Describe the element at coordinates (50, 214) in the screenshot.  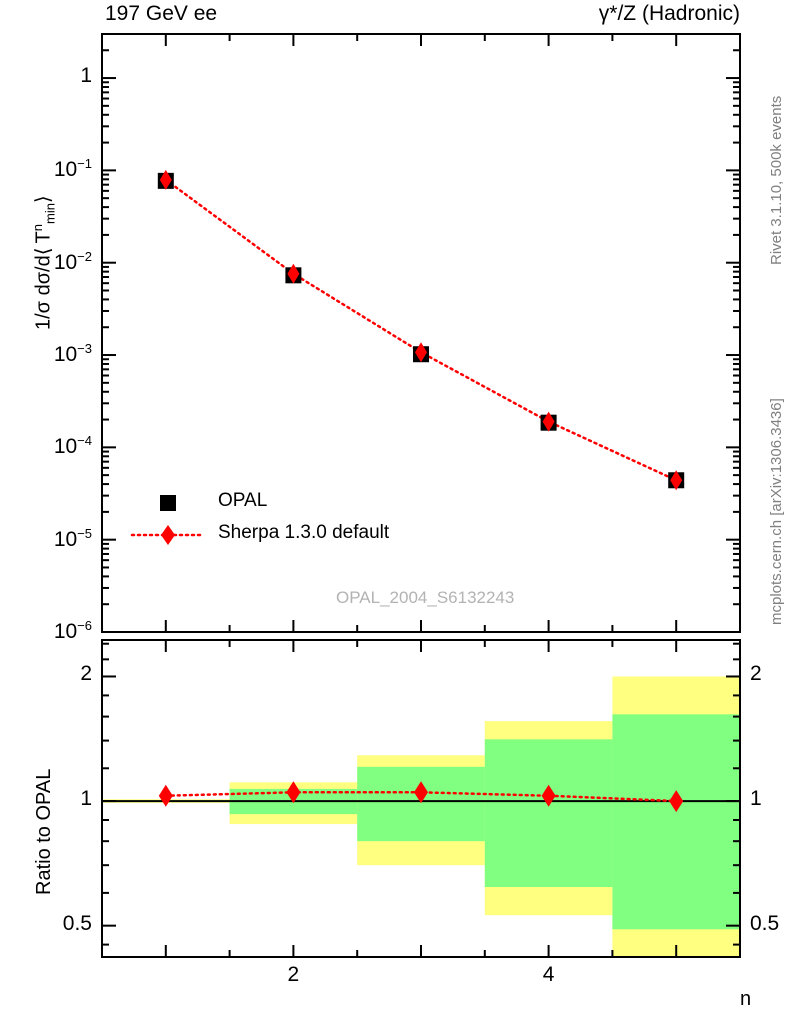
I see `main-ylabel-sub: min` at that location.